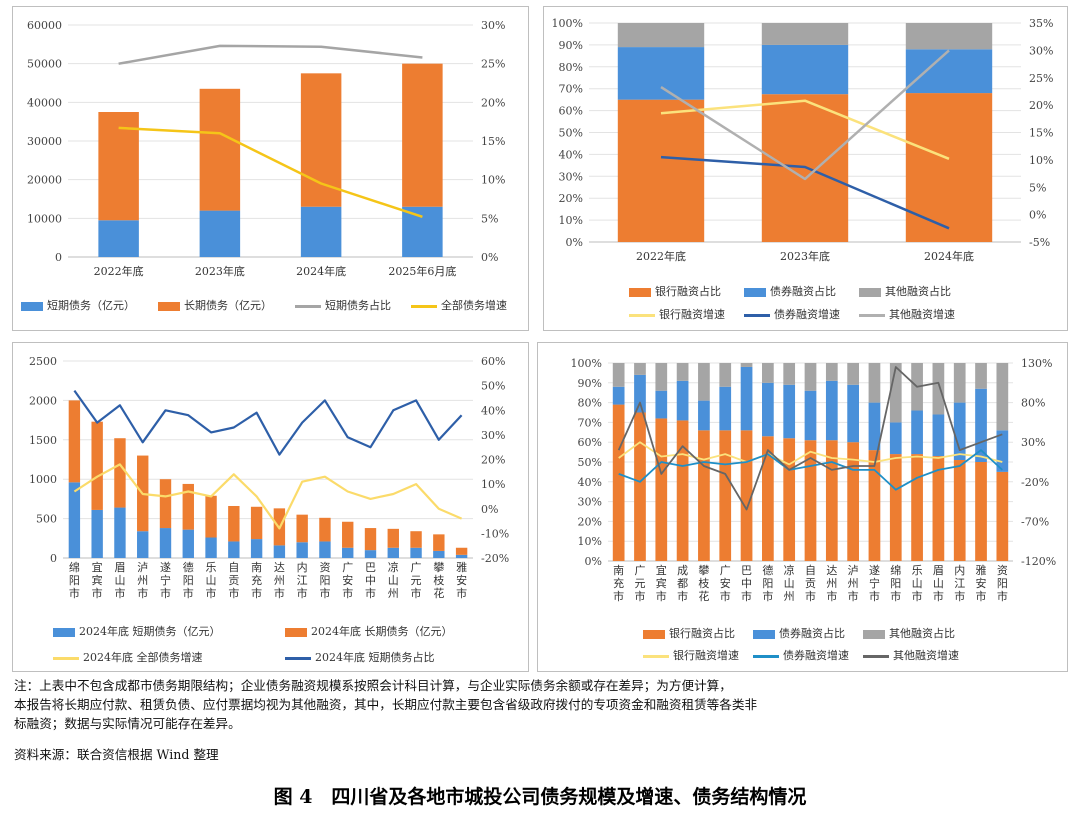 This screenshot has width=1080, height=816. I want to click on legend-label: 银行融资增速, so click(706, 655).